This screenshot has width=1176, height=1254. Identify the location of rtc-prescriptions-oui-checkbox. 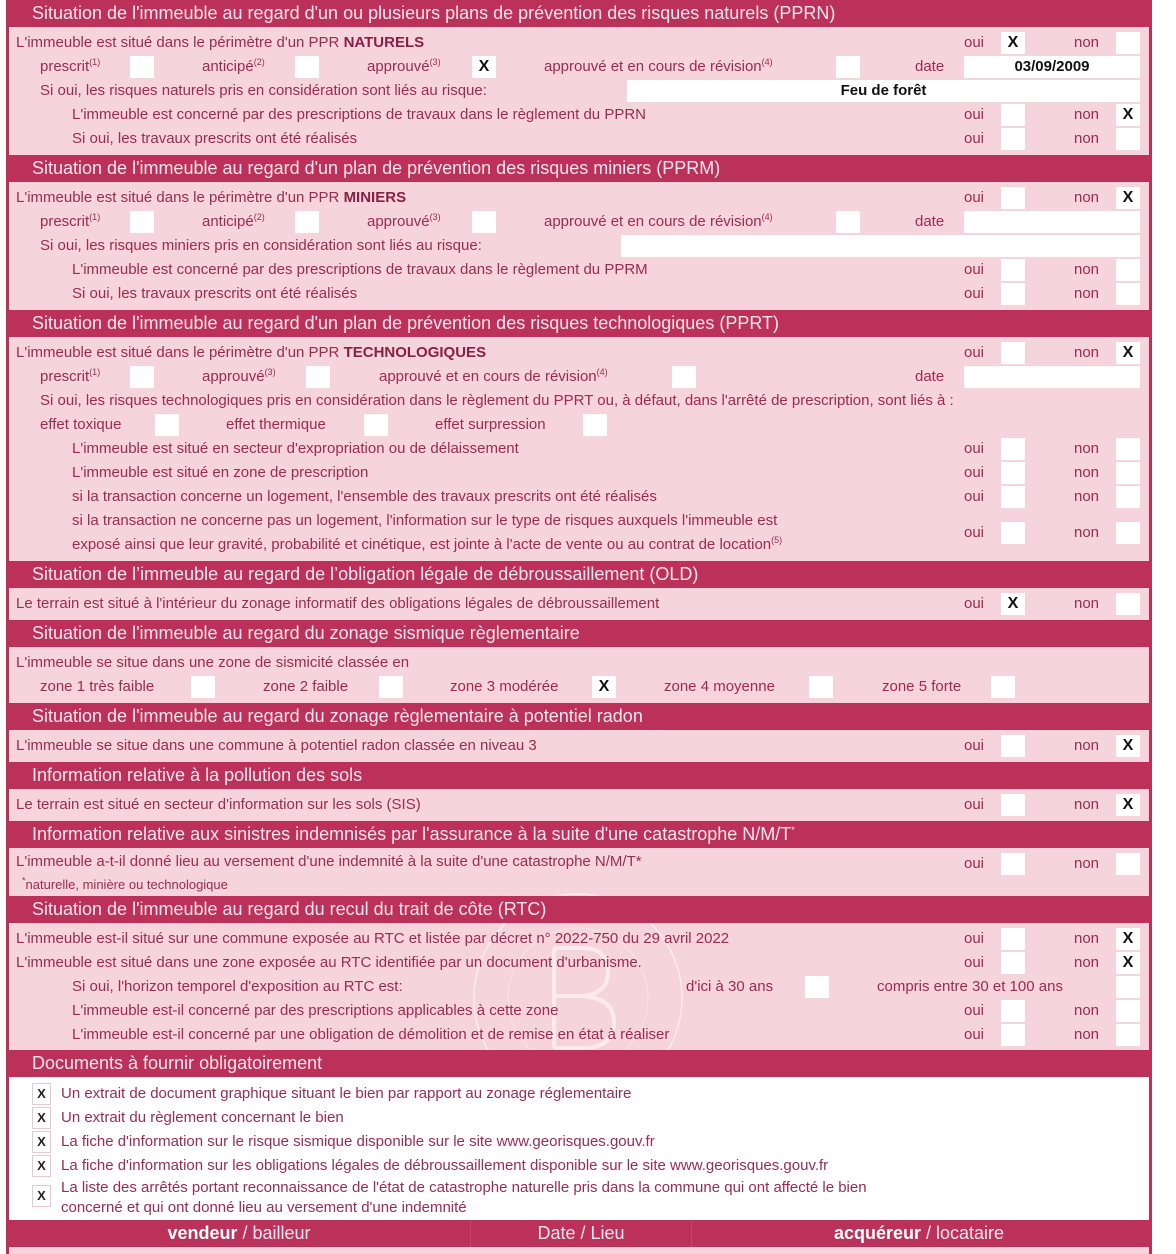
(1013, 1011).